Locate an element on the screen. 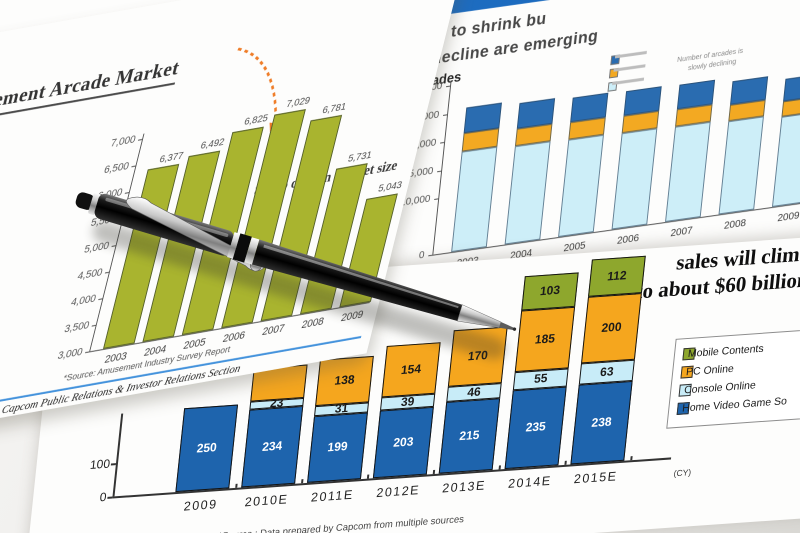  legend-label: PC Online is located at coordinates (710, 370).